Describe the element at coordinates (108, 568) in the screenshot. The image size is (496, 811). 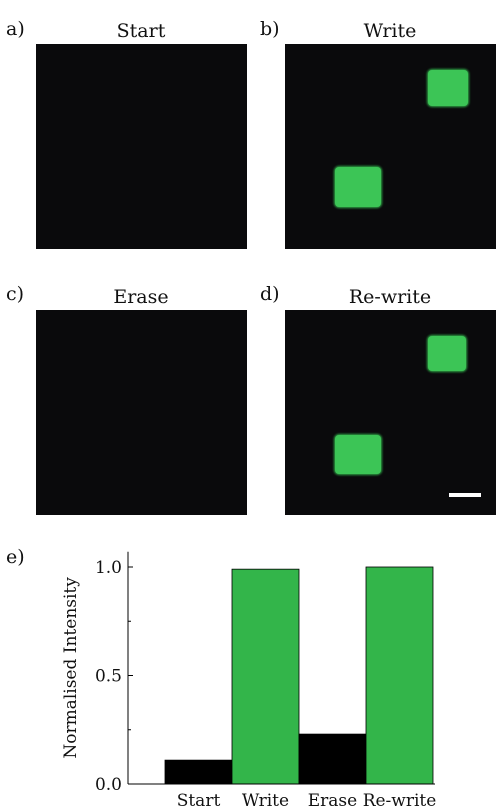
I see `y-tick-label: 1.0` at that location.